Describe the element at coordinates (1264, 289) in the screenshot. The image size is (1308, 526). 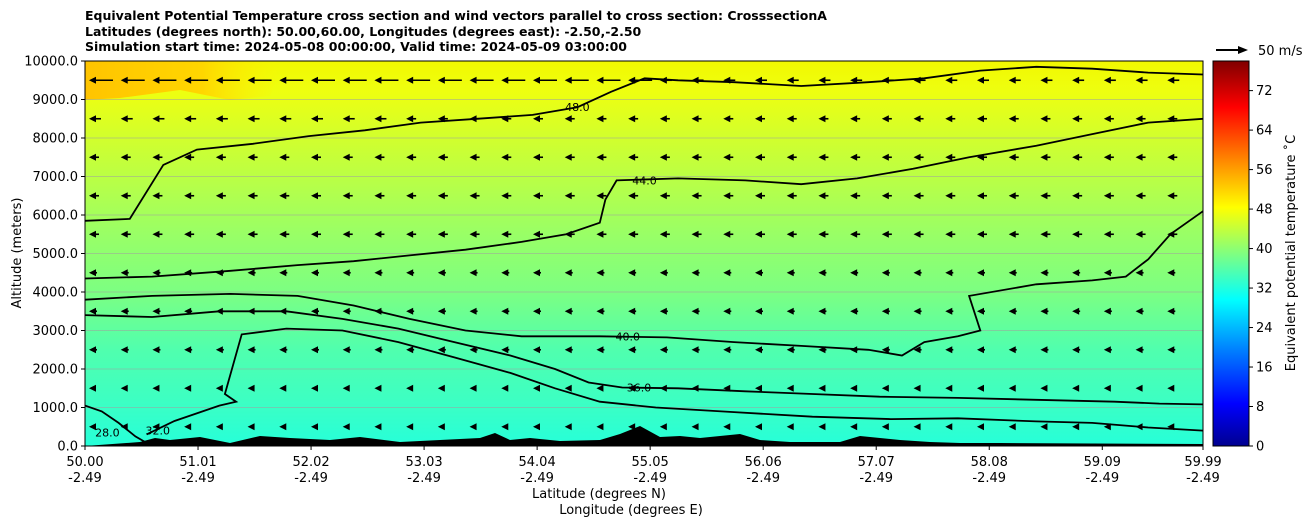
I see `colorbar-tick-label: 32` at that location.